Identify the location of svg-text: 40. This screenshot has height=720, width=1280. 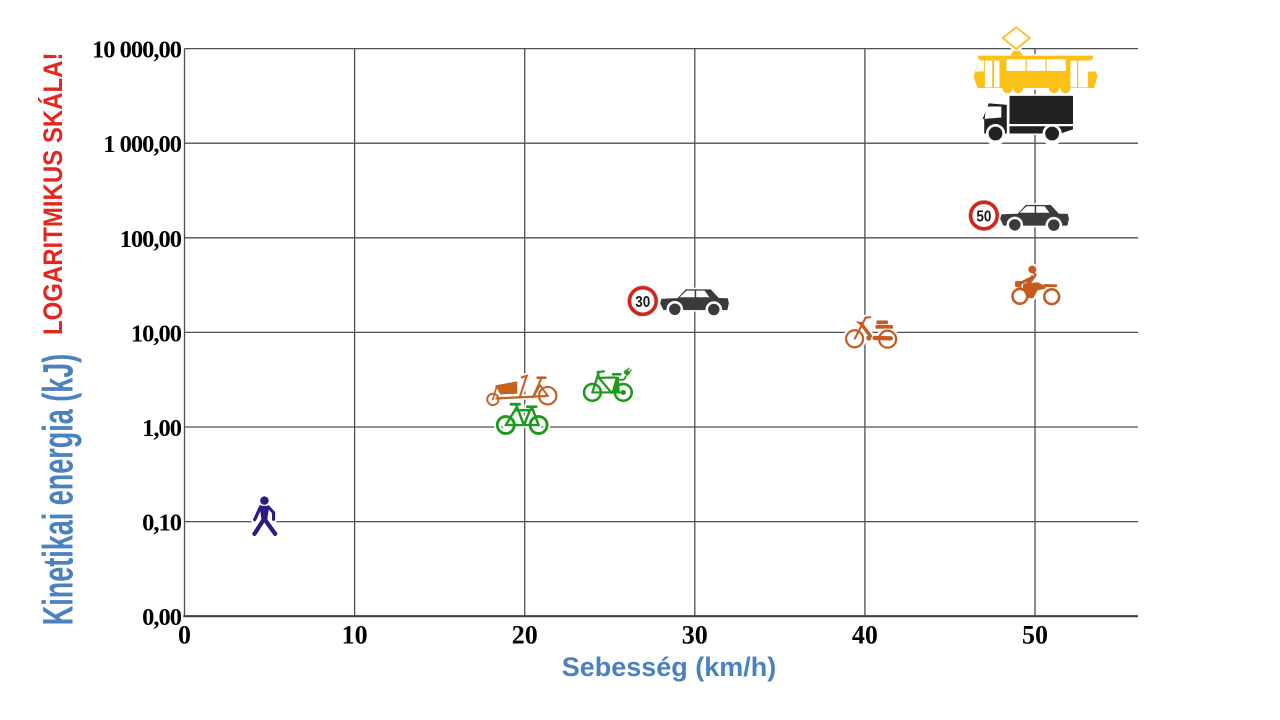
(865, 635).